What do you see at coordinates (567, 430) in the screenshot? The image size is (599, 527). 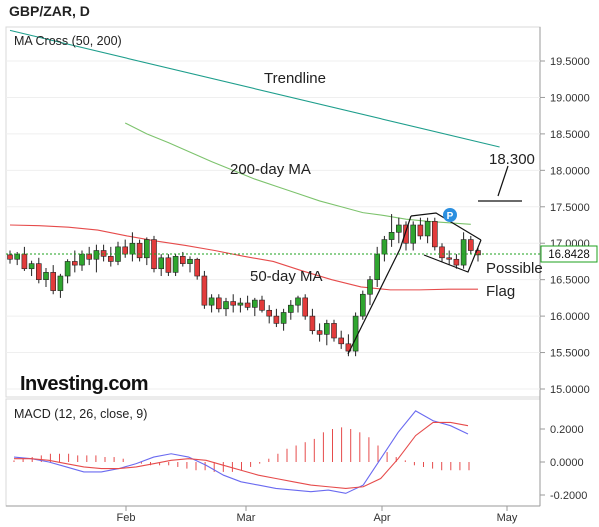 I see `macd-y-tick-label: 0.2000` at bounding box center [567, 430].